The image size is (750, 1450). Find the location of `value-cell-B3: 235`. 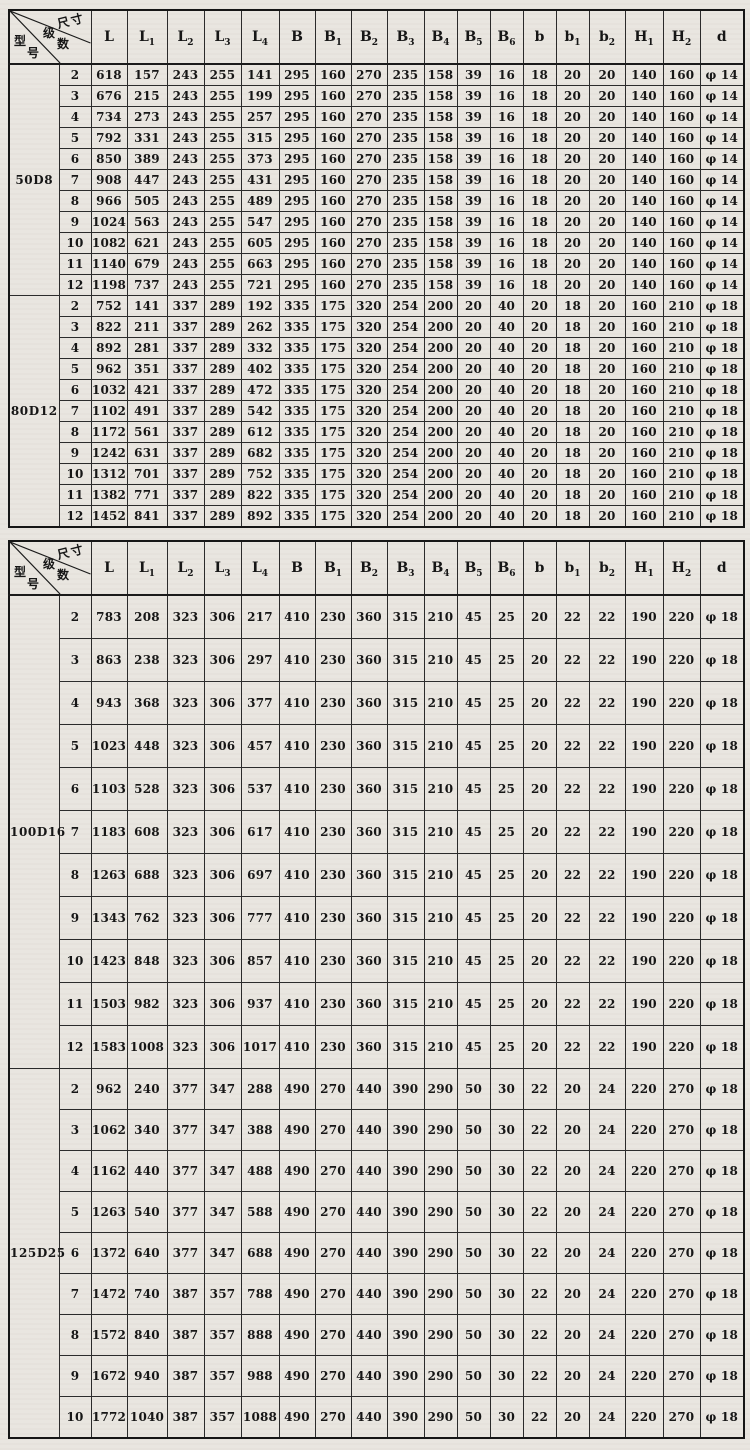

value-cell-B3: 235 is located at coordinates (405, 201).